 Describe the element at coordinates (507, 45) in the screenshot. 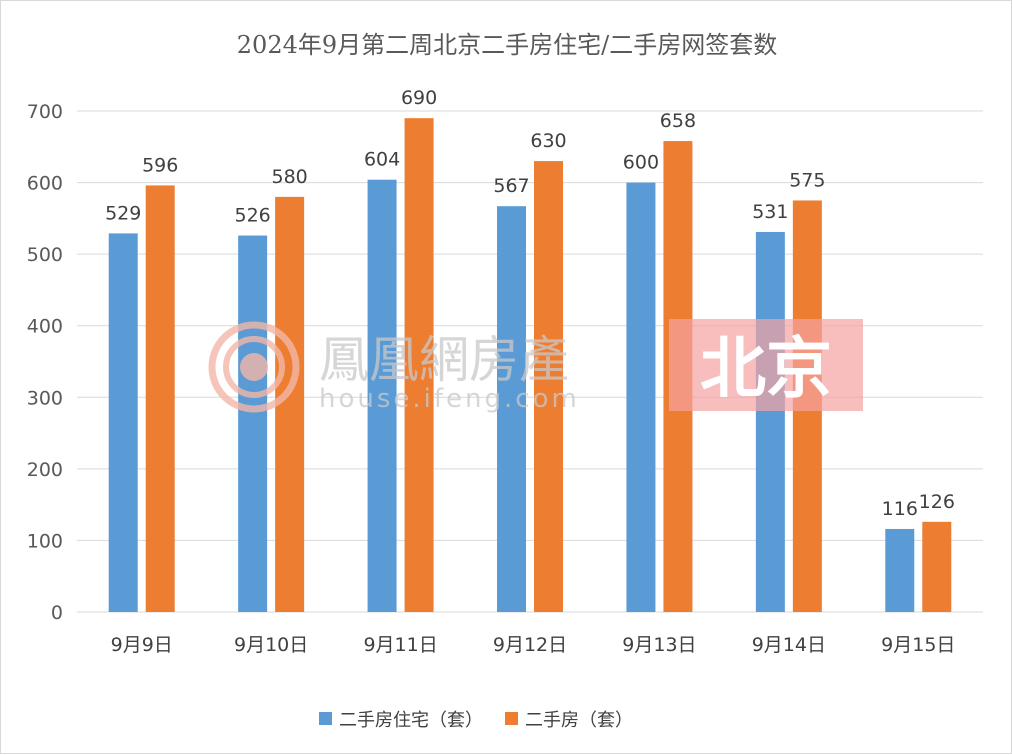

I see `chart-title: 2024年9月第二周北京二手房住宅/二手房网签套数` at that location.